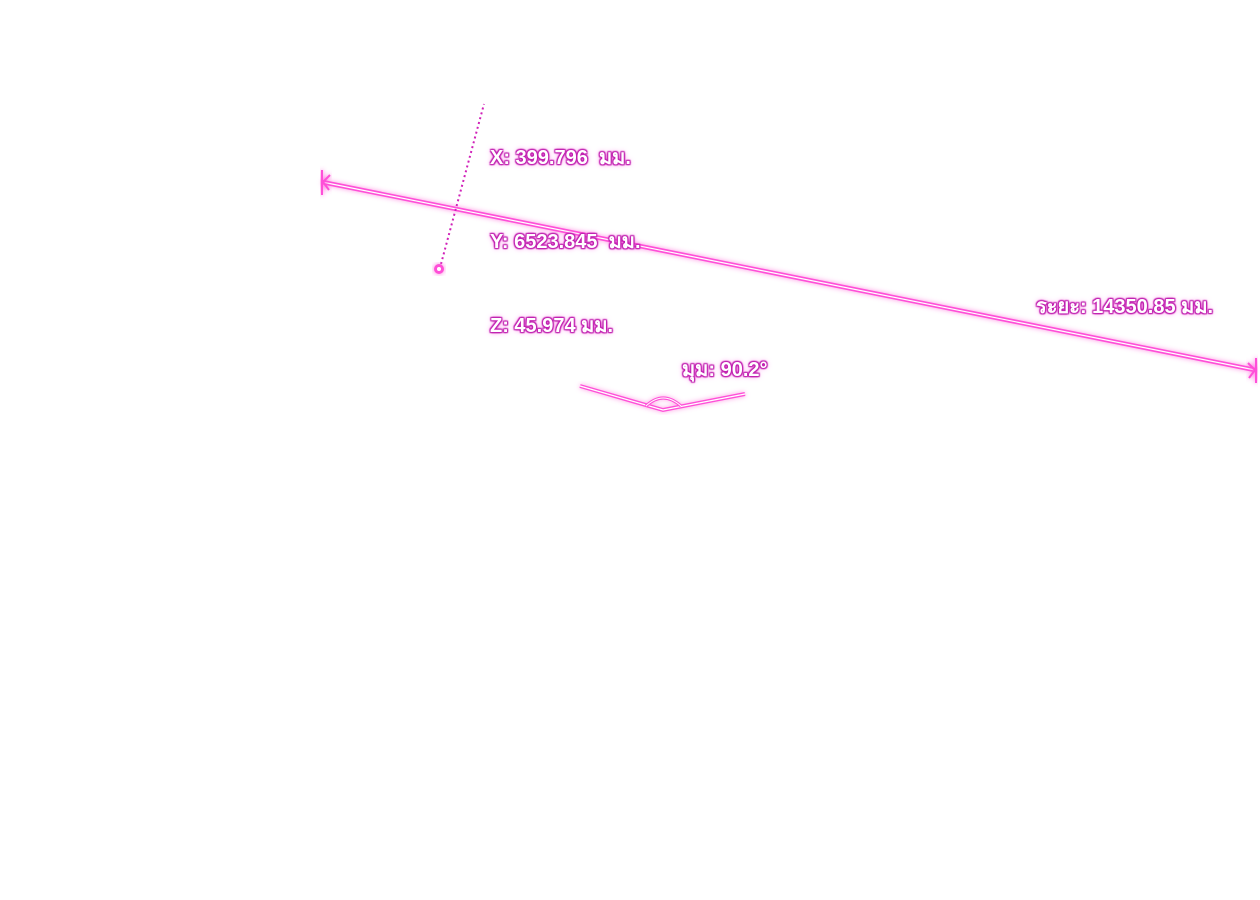 The height and width of the screenshot is (900, 1260). Describe the element at coordinates (1125, 307) in the screenshot. I see `distance-label: ระยะ: 14350.85 มม.` at that location.